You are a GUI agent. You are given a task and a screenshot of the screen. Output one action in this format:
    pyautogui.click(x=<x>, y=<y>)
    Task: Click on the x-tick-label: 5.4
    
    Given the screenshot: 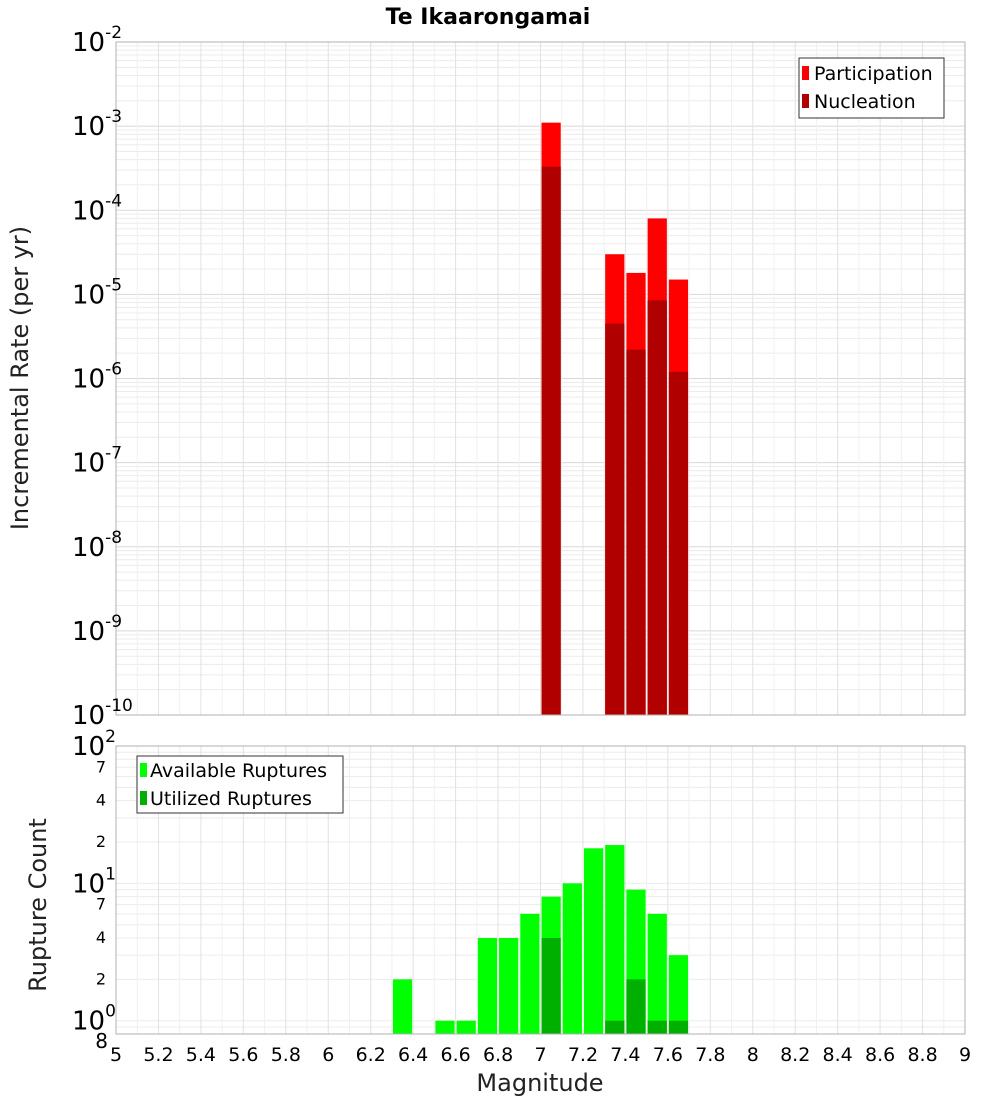 What is the action you would take?
    pyautogui.click(x=201, y=1055)
    